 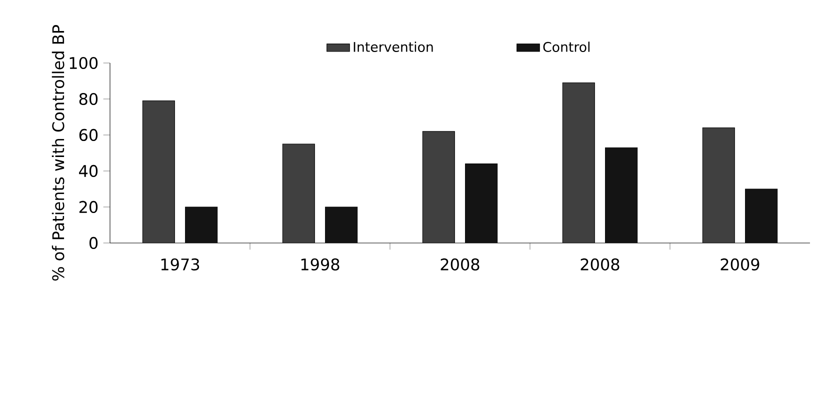 I want to click on y-tick-label: 80, so click(x=88, y=99).